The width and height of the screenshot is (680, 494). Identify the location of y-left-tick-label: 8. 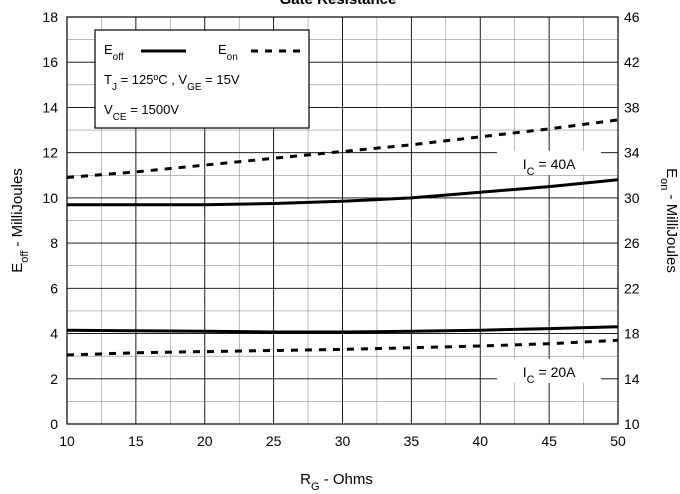
(54, 243).